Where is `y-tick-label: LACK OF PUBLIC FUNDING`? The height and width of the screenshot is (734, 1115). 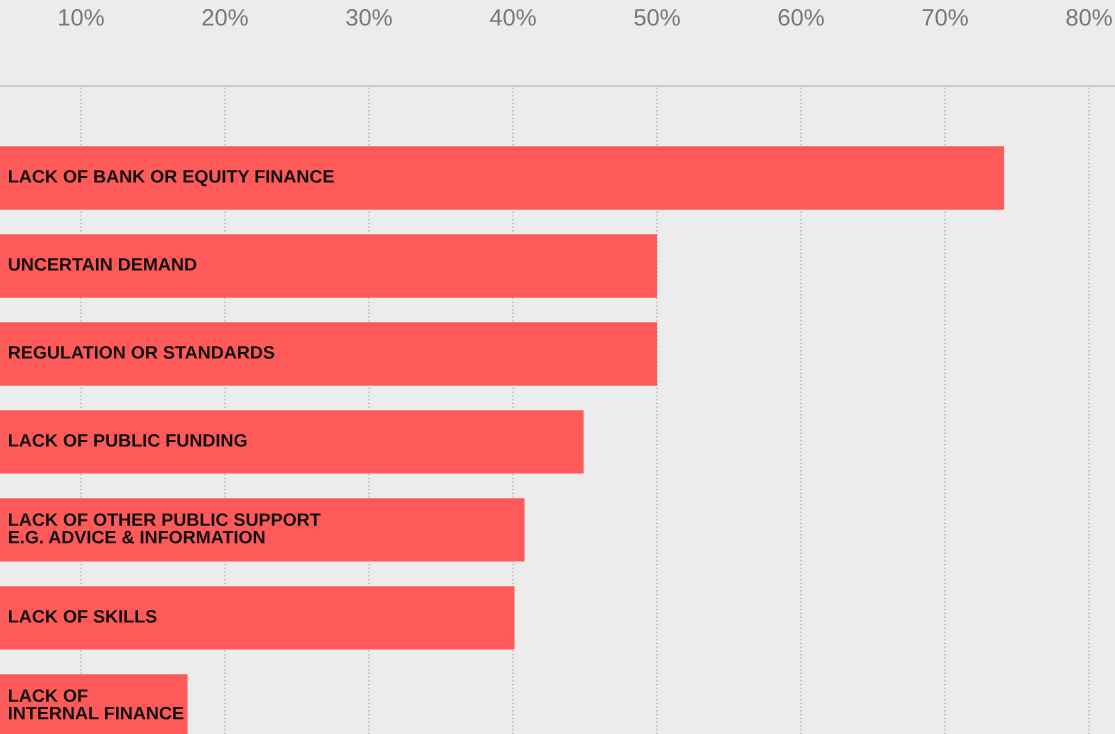
y-tick-label: LACK OF PUBLIC FUNDING is located at coordinates (128, 440).